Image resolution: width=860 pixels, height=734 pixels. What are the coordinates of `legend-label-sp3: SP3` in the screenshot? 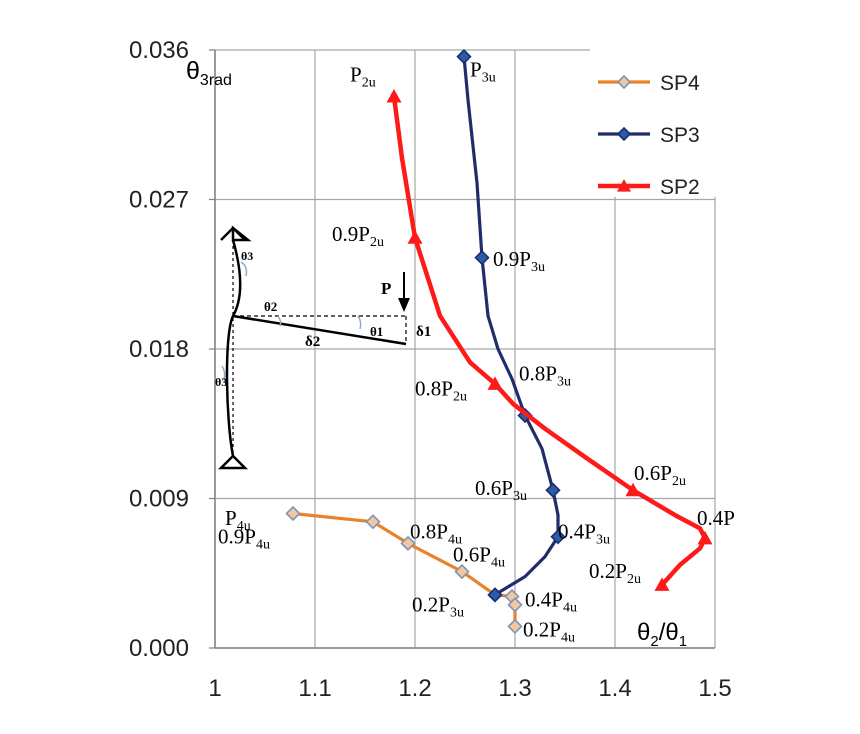 It's located at (680, 135).